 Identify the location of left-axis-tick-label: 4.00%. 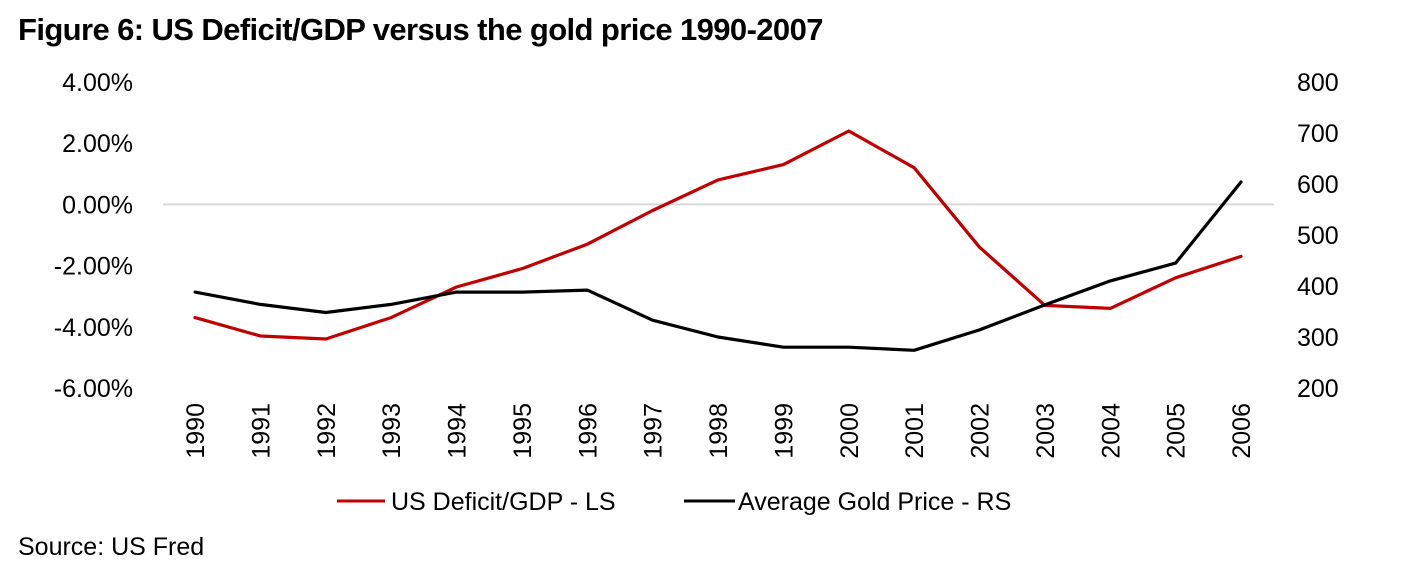
(97, 83).